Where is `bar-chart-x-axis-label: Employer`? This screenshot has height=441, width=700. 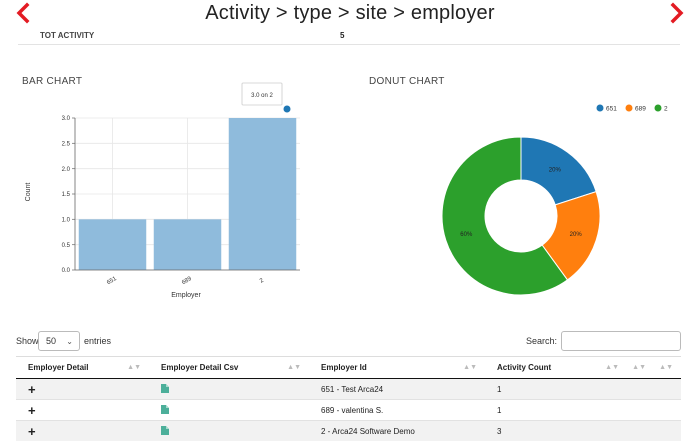 bar-chart-x-axis-label: Employer is located at coordinates (186, 295).